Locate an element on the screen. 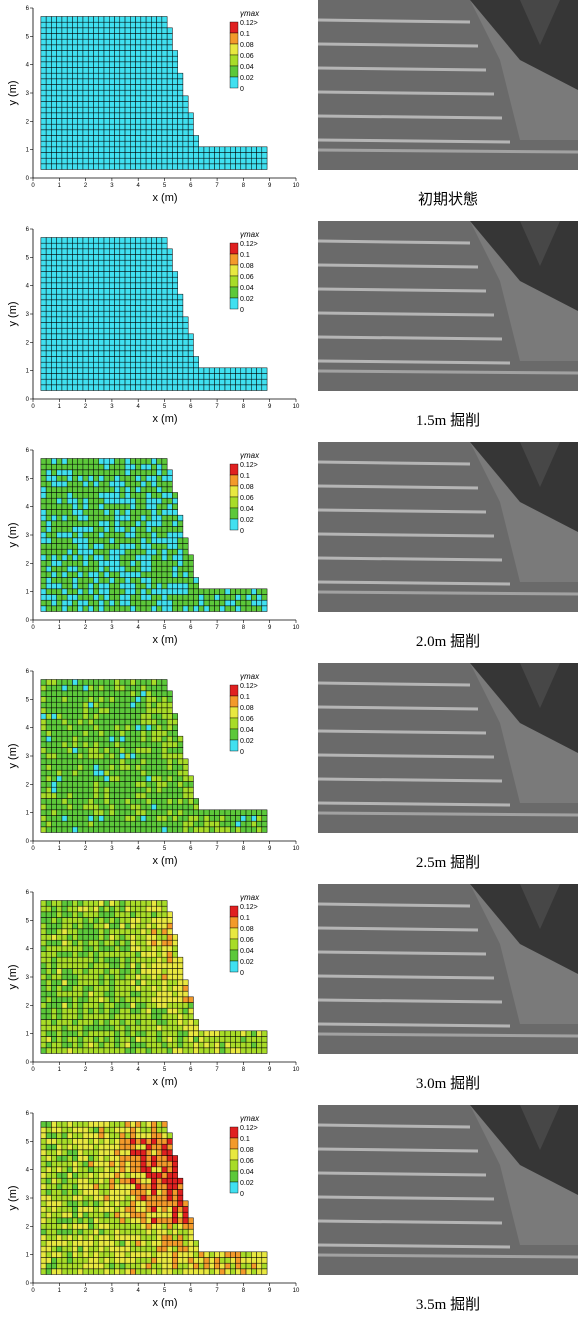 The height and width of the screenshot is (1331, 578). legend-swatch is located at coordinates (234, 480).